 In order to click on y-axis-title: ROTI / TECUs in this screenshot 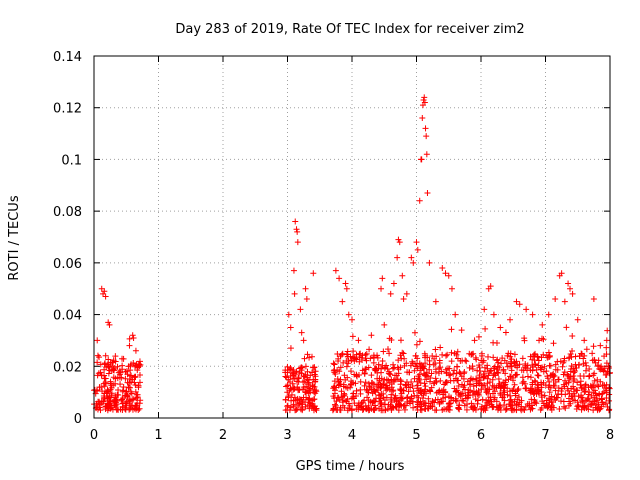, I will do `click(14, 237)`.